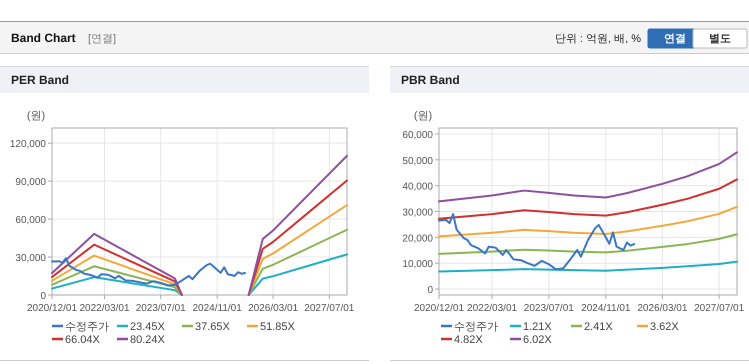 Image resolution: width=749 pixels, height=364 pixels. What do you see at coordinates (418, 187) in the screenshot?
I see `y-tick-label: 40,000` at bounding box center [418, 187].